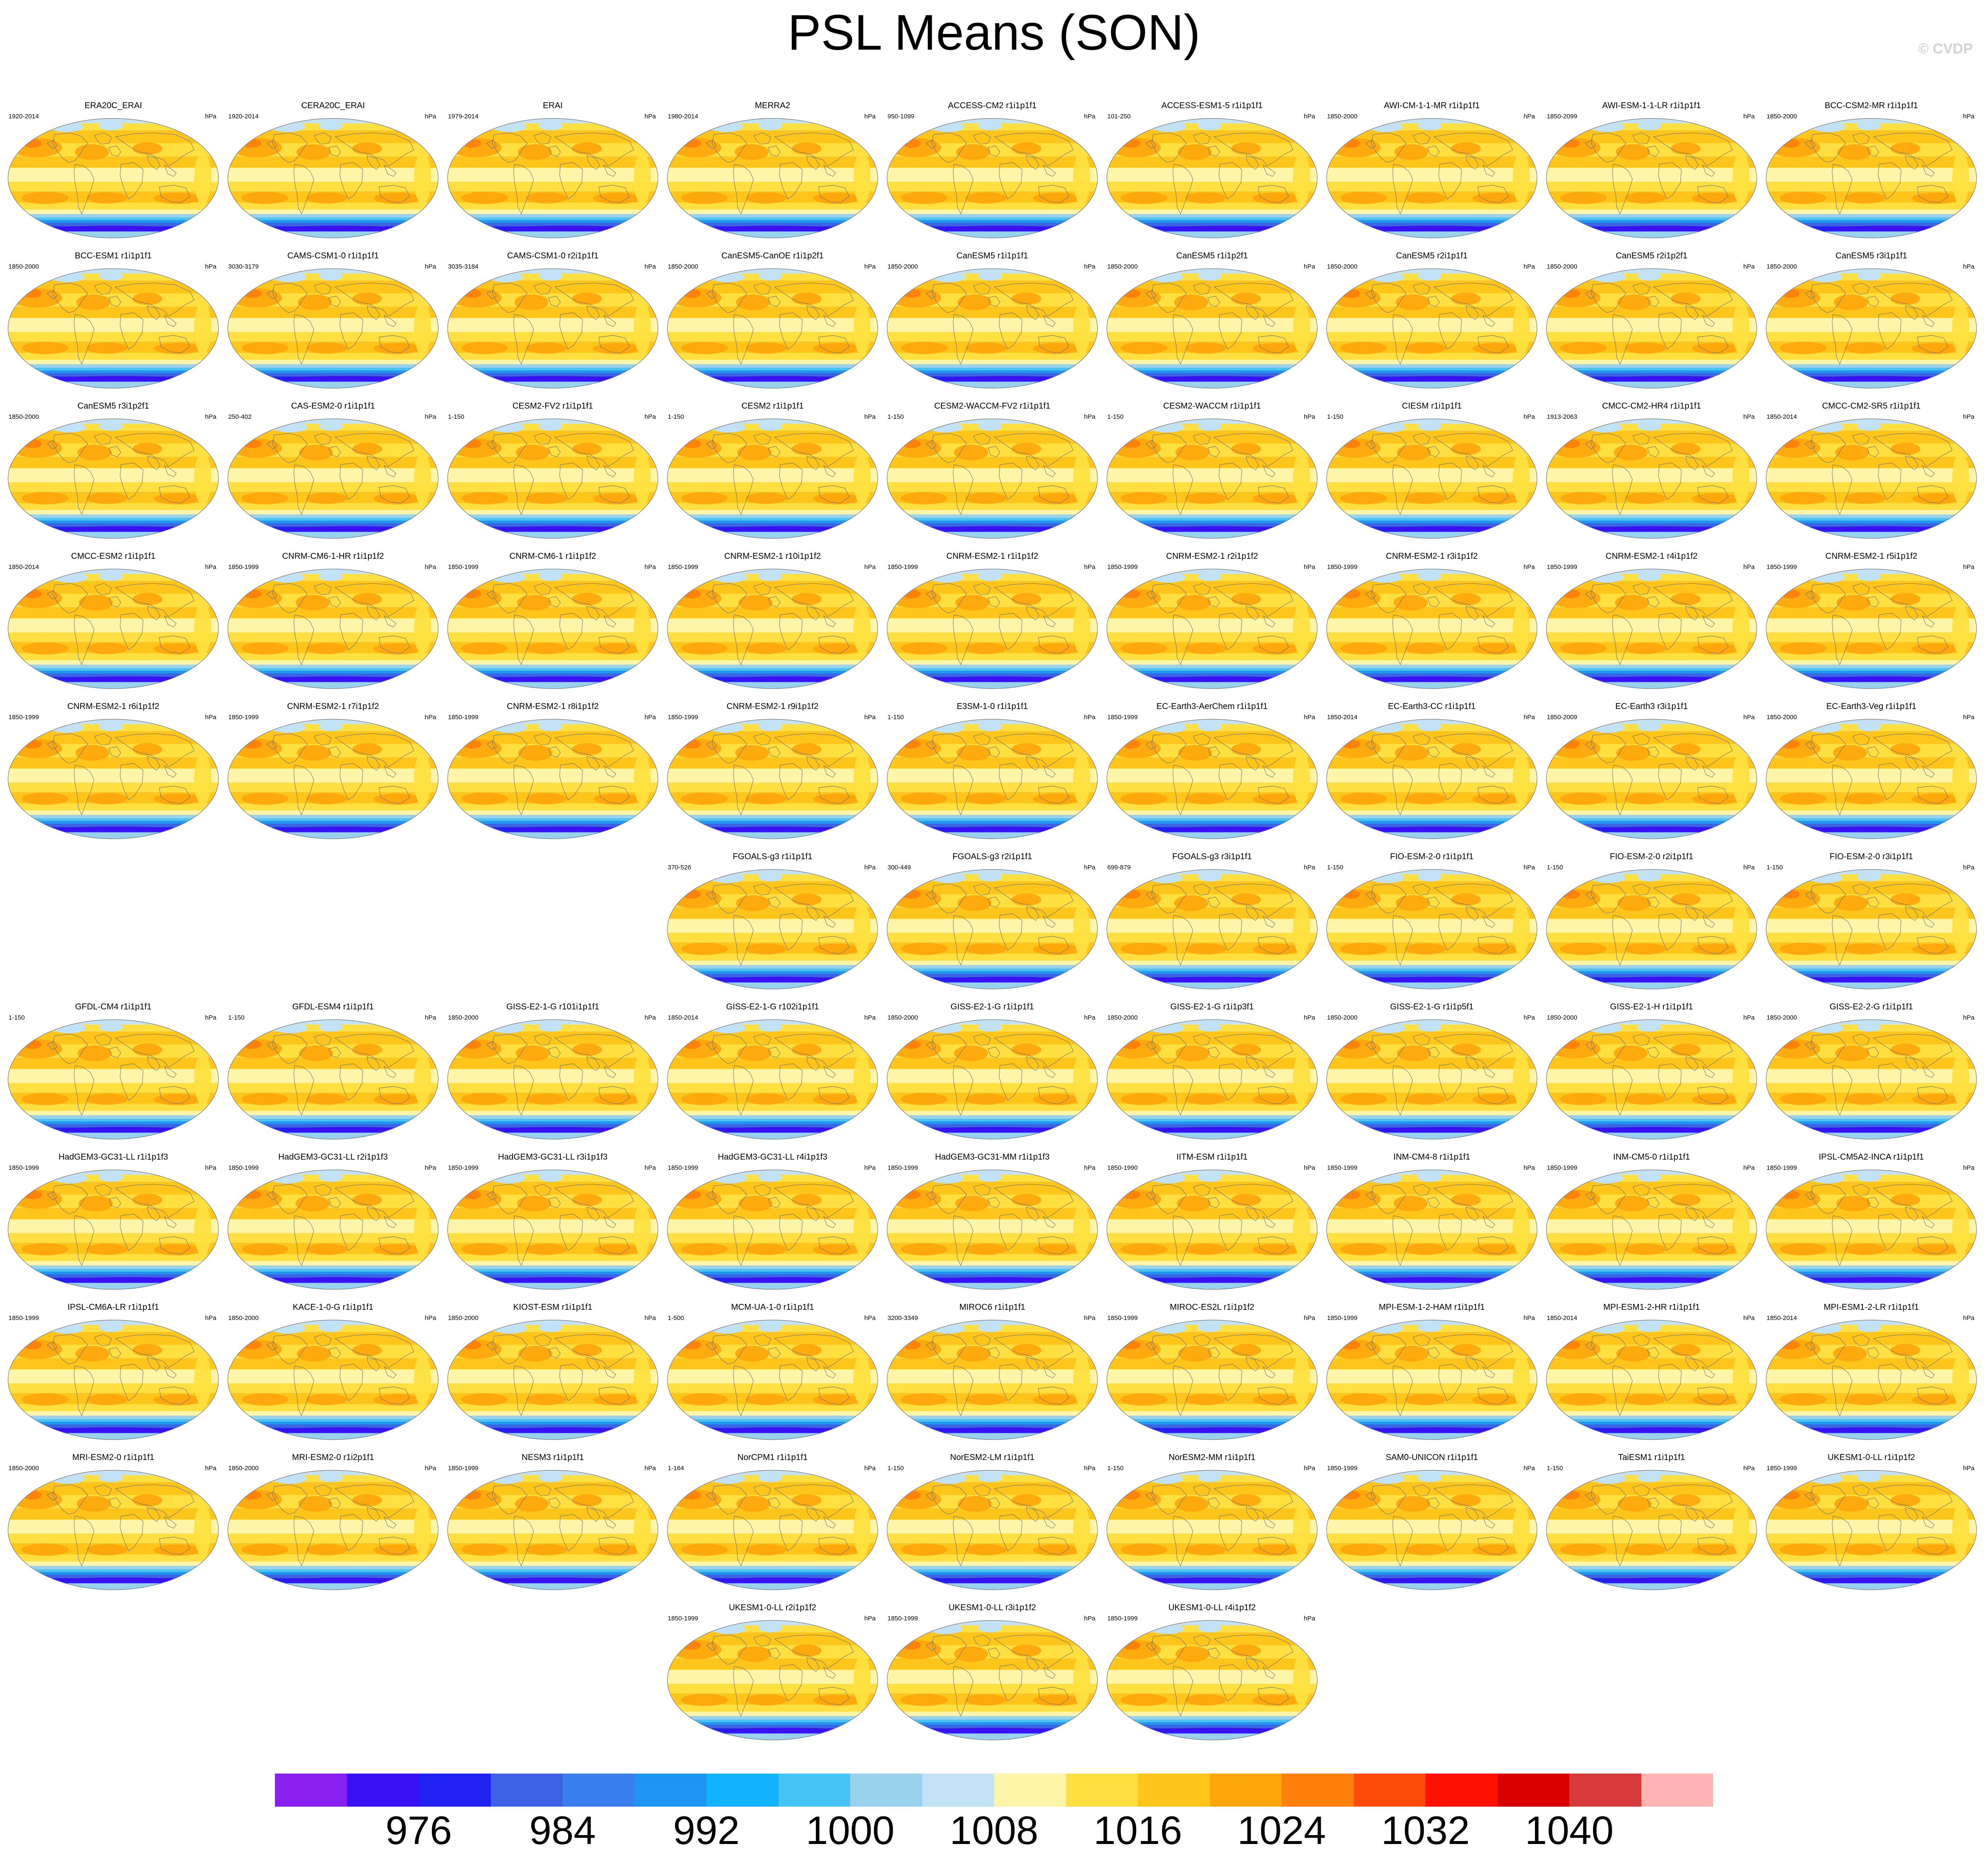 This screenshot has height=1858, width=1988. I want to click on colorbar-tick-label: 1040, so click(1569, 1830).